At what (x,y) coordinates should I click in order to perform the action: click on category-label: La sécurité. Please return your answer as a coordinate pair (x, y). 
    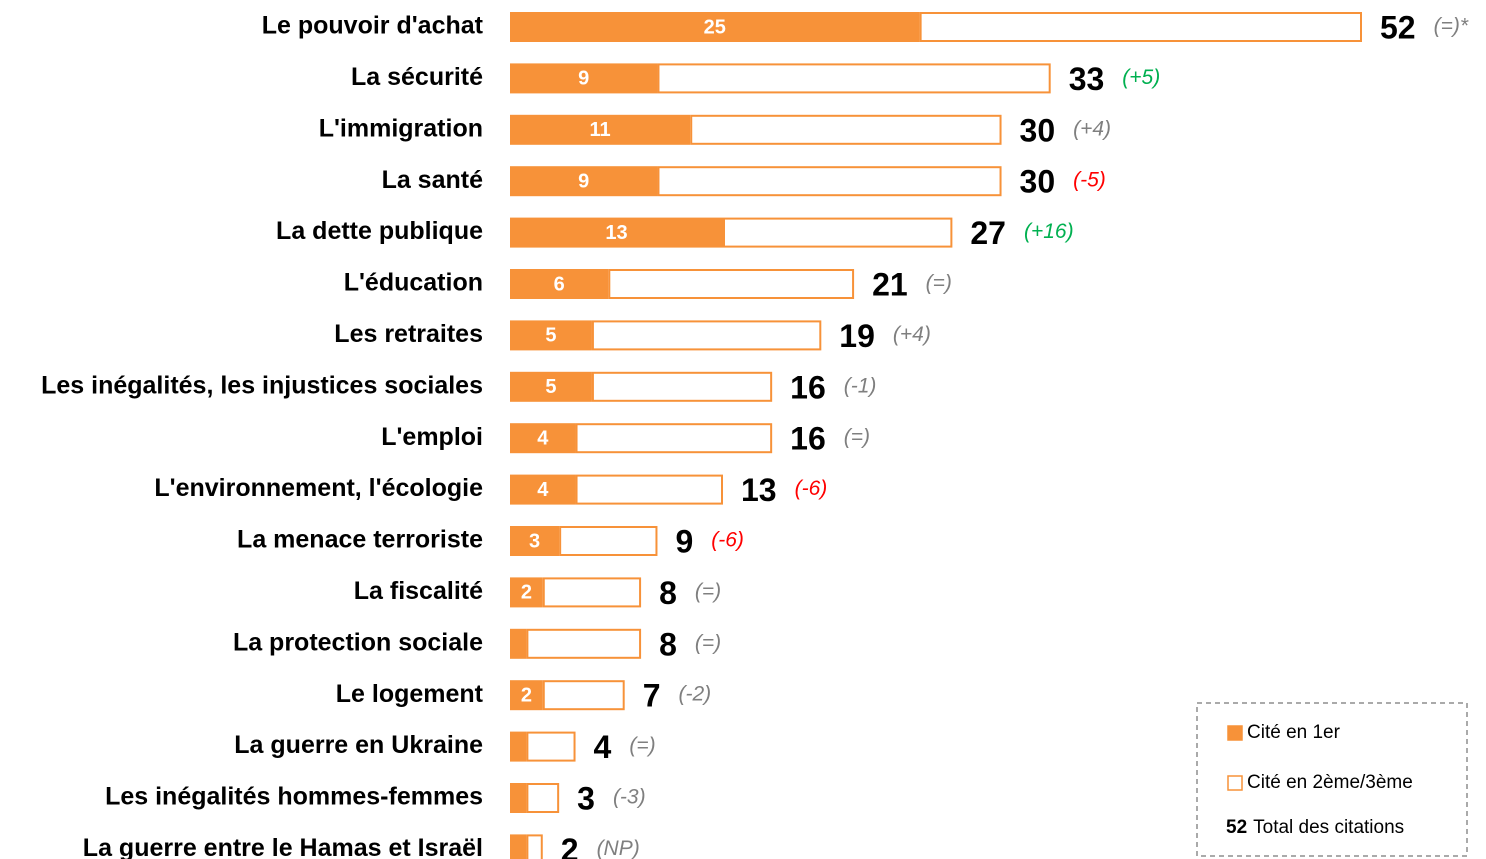
    Looking at the image, I should click on (417, 77).